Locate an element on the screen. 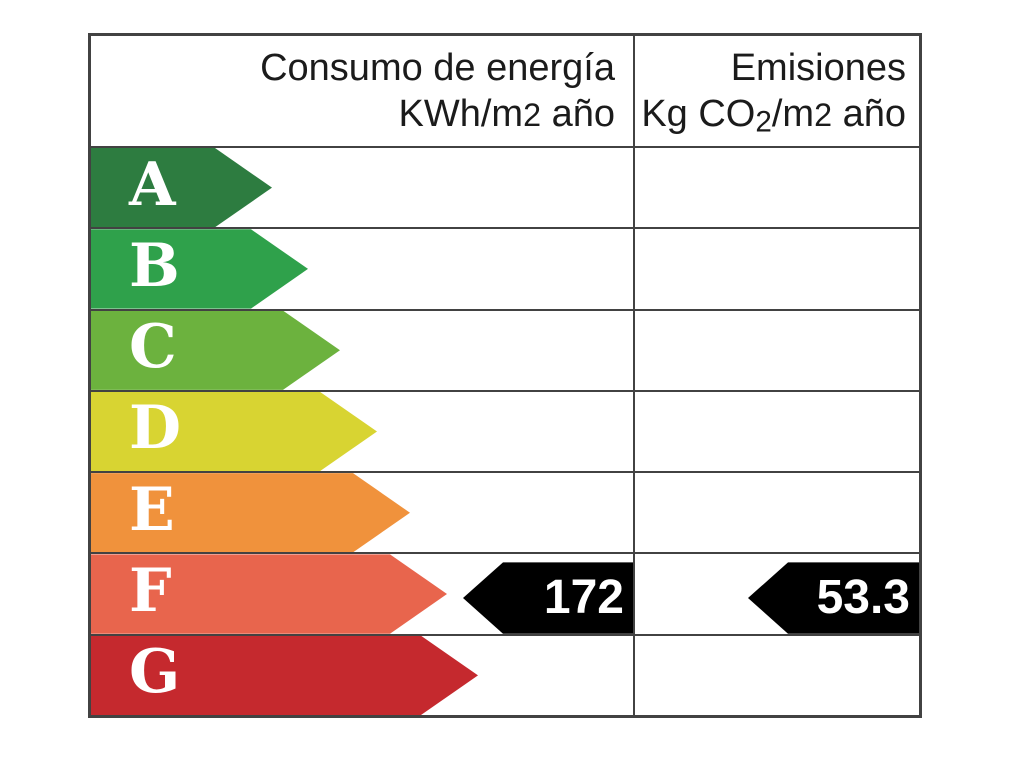 The width and height of the screenshot is (1020, 765). emissions-unit-exponent: 2 is located at coordinates (823, 115).